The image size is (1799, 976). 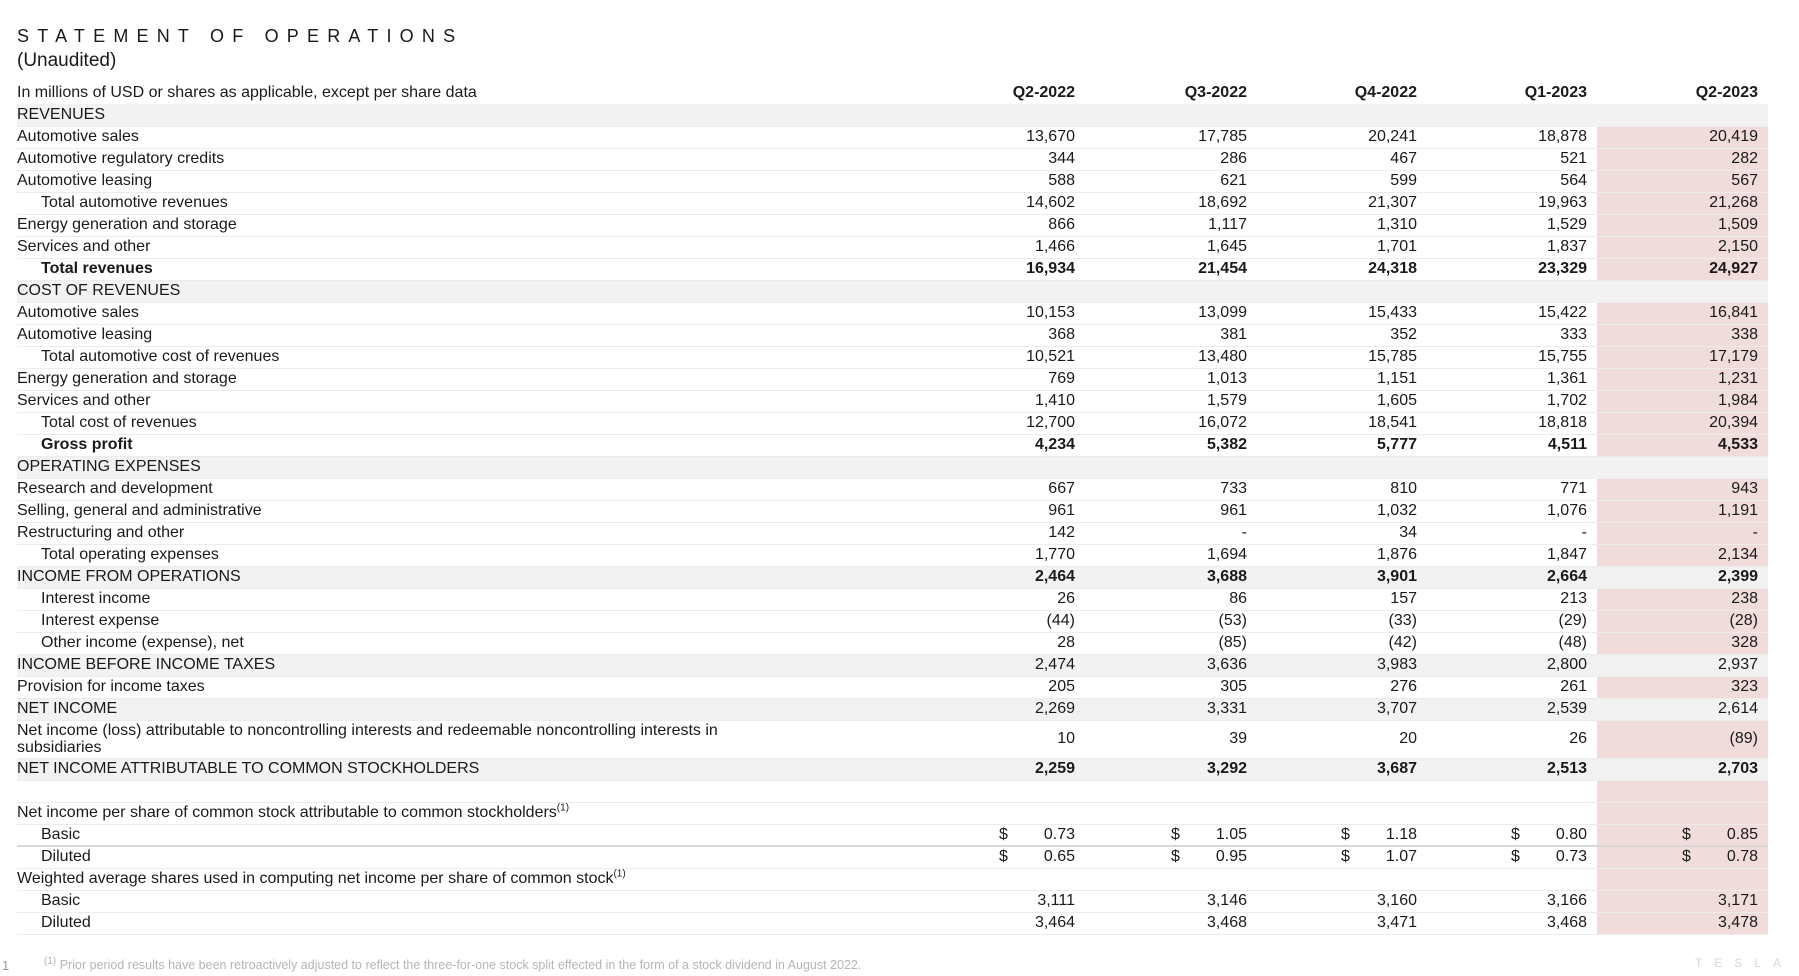 I want to click on value-text: 3,160, so click(x=1396, y=900).